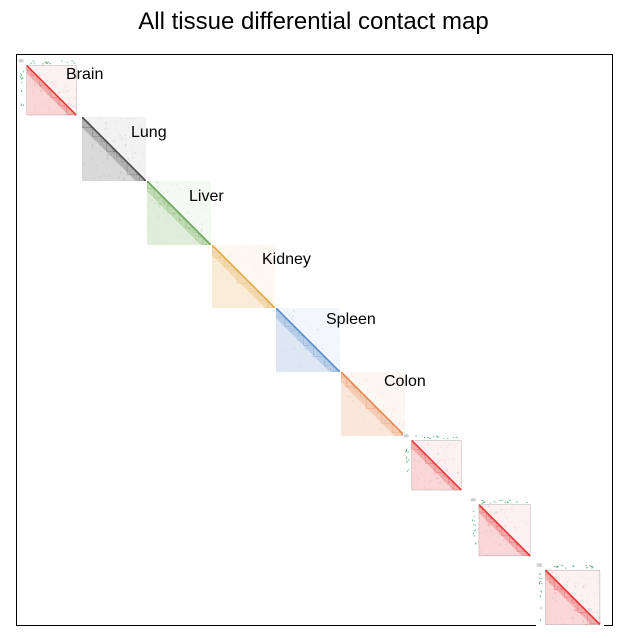 This screenshot has width=627, height=638. Describe the element at coordinates (206, 196) in the screenshot. I see `tissue-label: Liver` at that location.